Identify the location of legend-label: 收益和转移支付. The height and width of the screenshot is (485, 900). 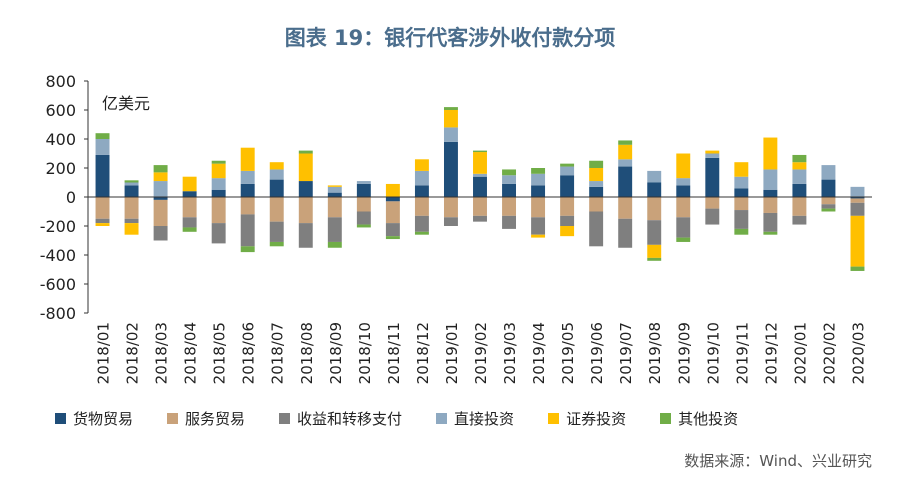
(350, 418).